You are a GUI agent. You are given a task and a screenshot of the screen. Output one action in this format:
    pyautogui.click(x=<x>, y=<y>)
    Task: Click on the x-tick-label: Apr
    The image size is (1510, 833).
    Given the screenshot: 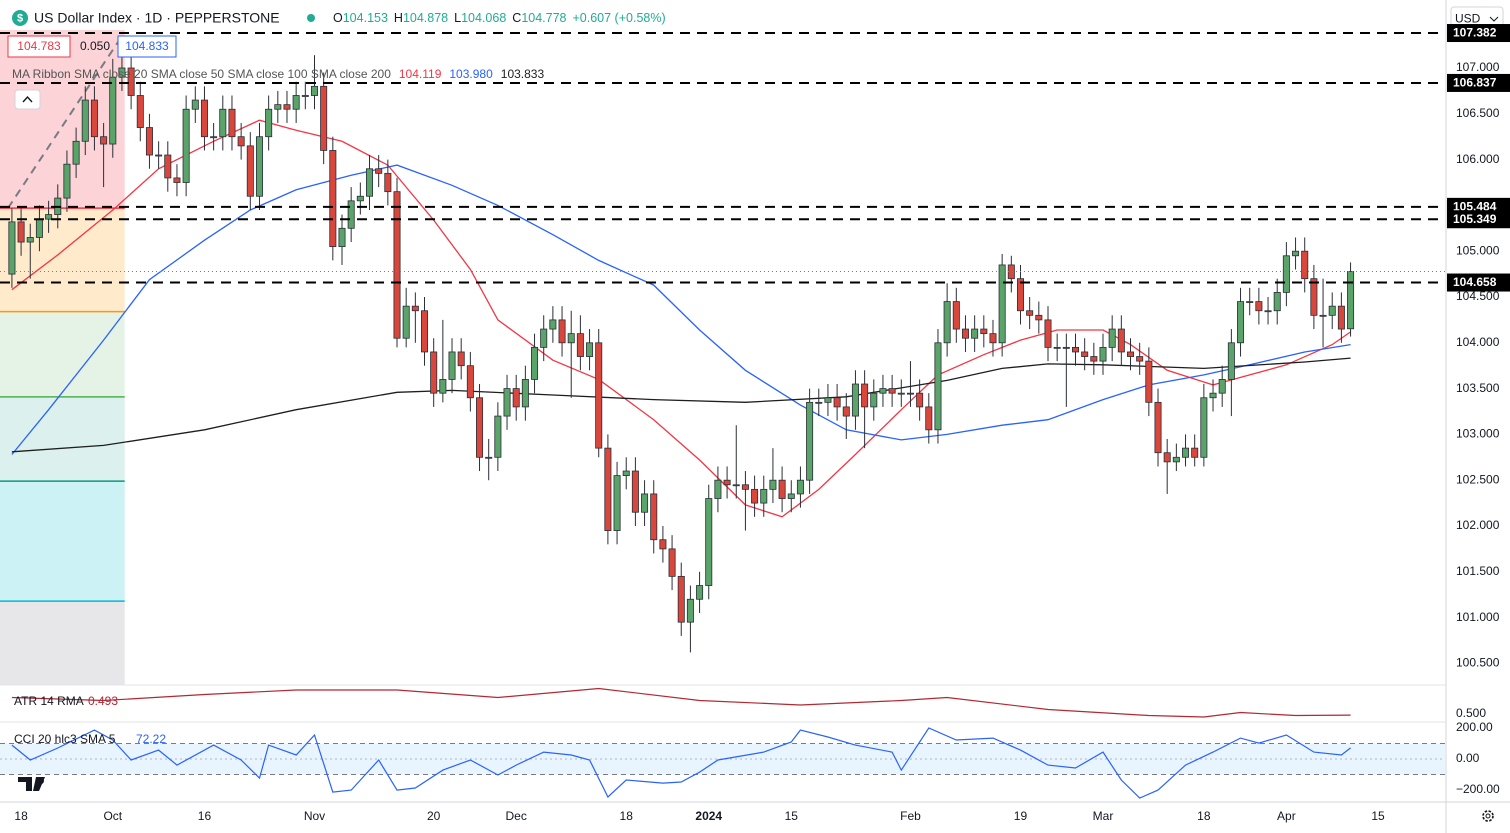 What is the action you would take?
    pyautogui.click(x=1286, y=816)
    